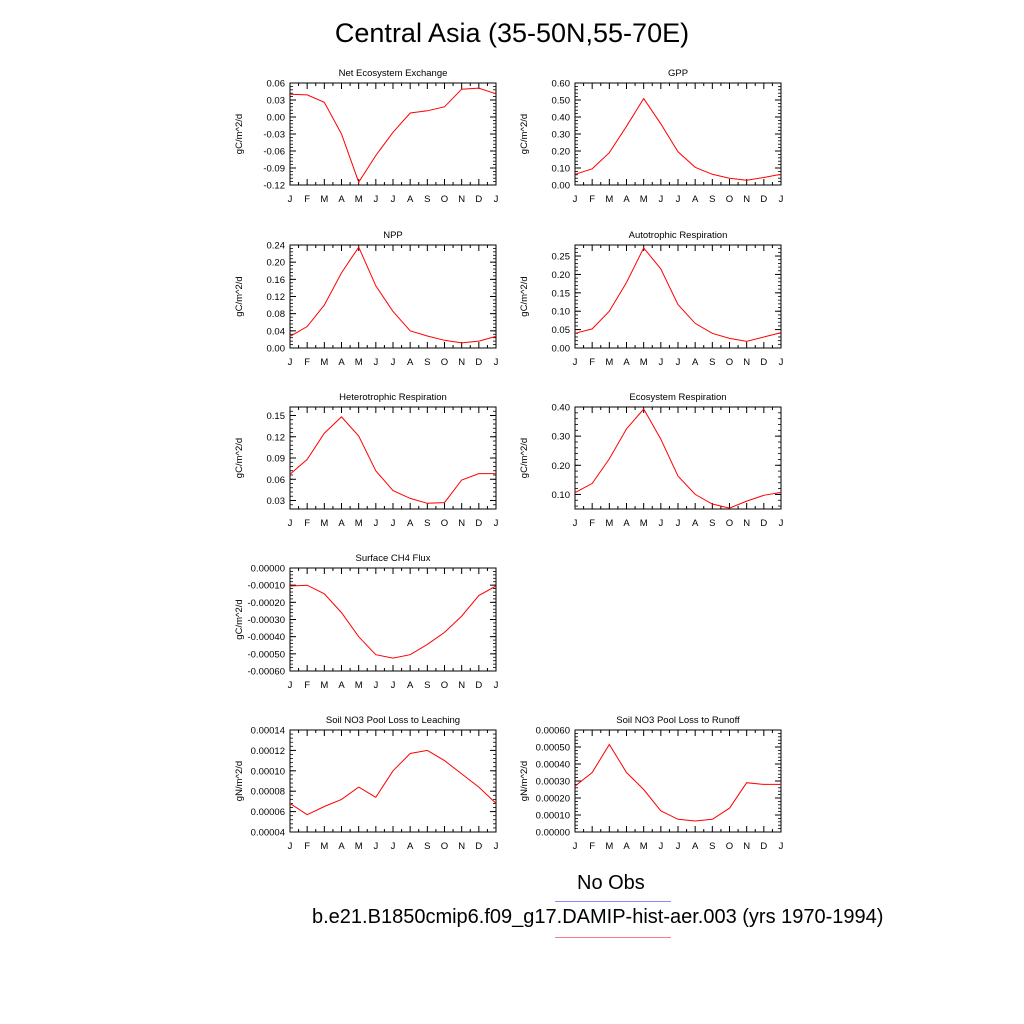 The image size is (1024, 1024). What do you see at coordinates (268, 812) in the screenshot?
I see `y-tick-label: 0.00006` at bounding box center [268, 812].